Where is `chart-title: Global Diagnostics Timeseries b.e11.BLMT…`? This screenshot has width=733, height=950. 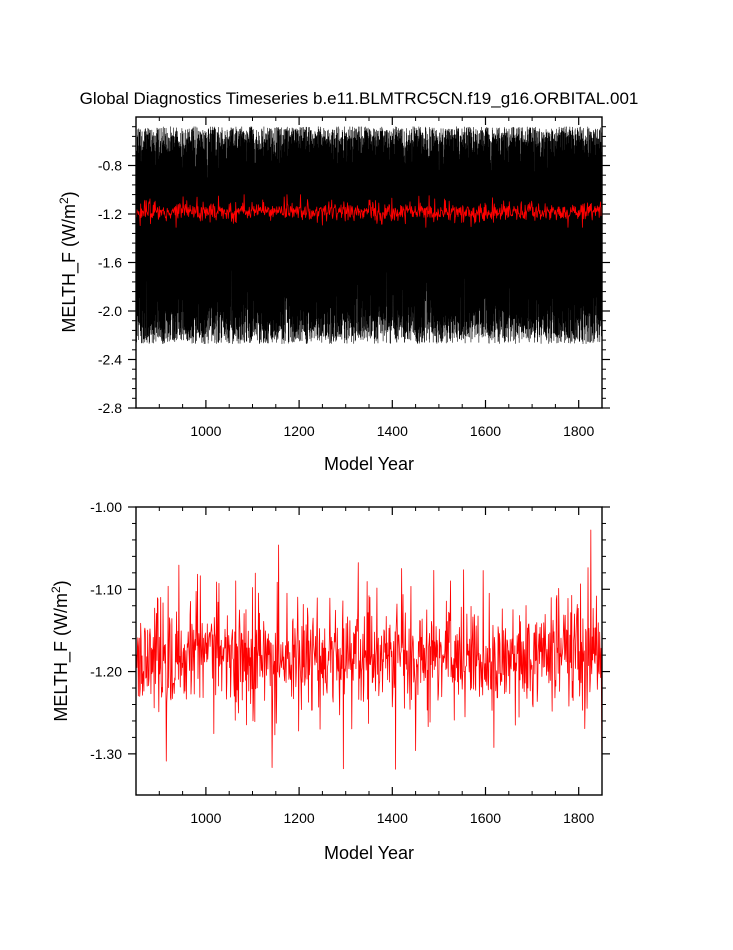
chart-title: Global Diagnostics Timeseries b.e11.BLMT… is located at coordinates (359, 98).